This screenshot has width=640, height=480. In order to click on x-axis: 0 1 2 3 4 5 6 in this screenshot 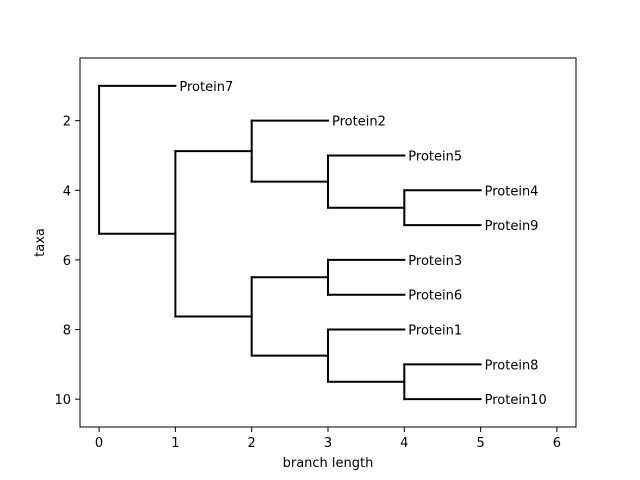, I will do `click(328, 439)`.